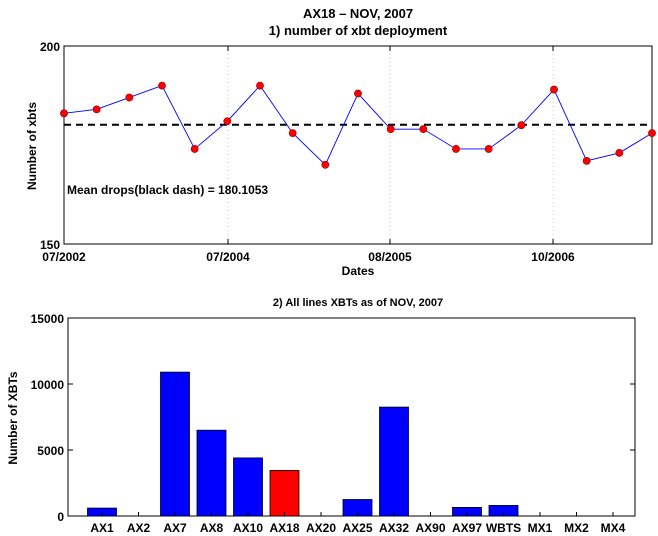 This screenshot has height=536, width=658. I want to click on chart2-xtick-label: AX90, so click(430, 528).